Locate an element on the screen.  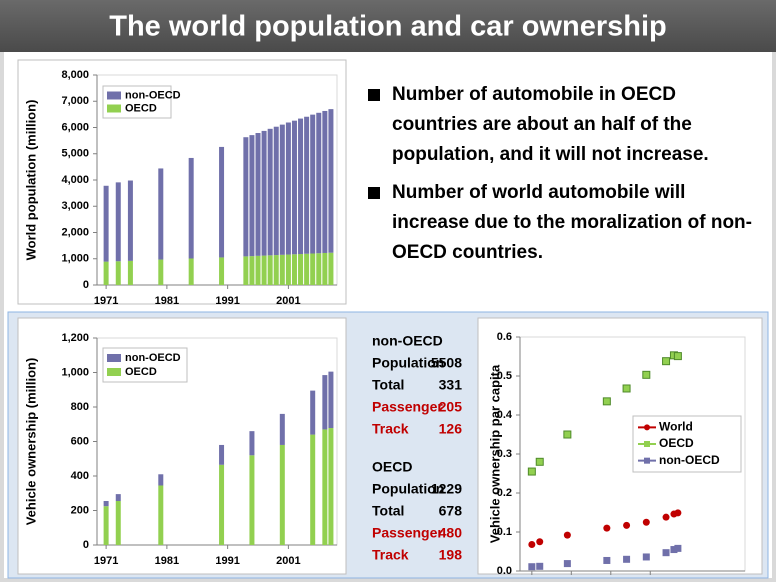
y-tick-label: 0.3 is located at coordinates (504, 454).